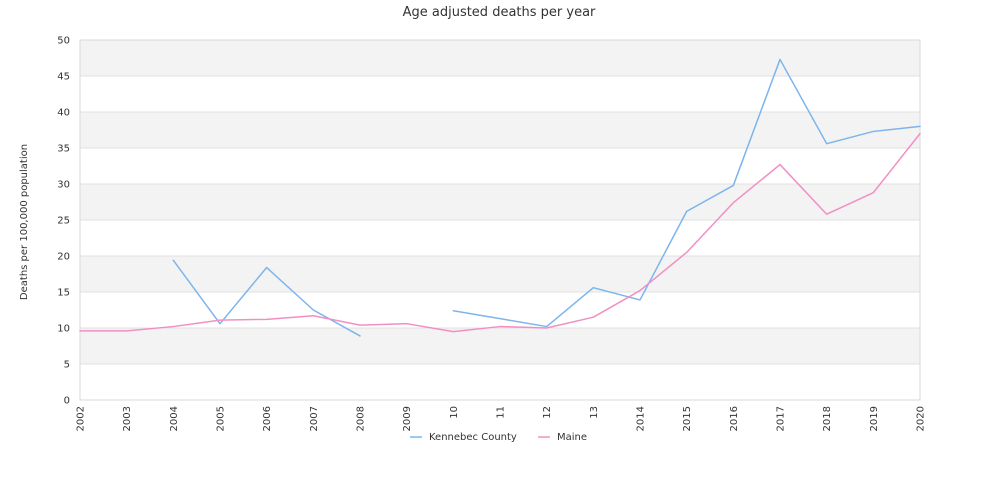 The width and height of the screenshot is (1000, 500). I want to click on legend-item: Maine, so click(562, 437).